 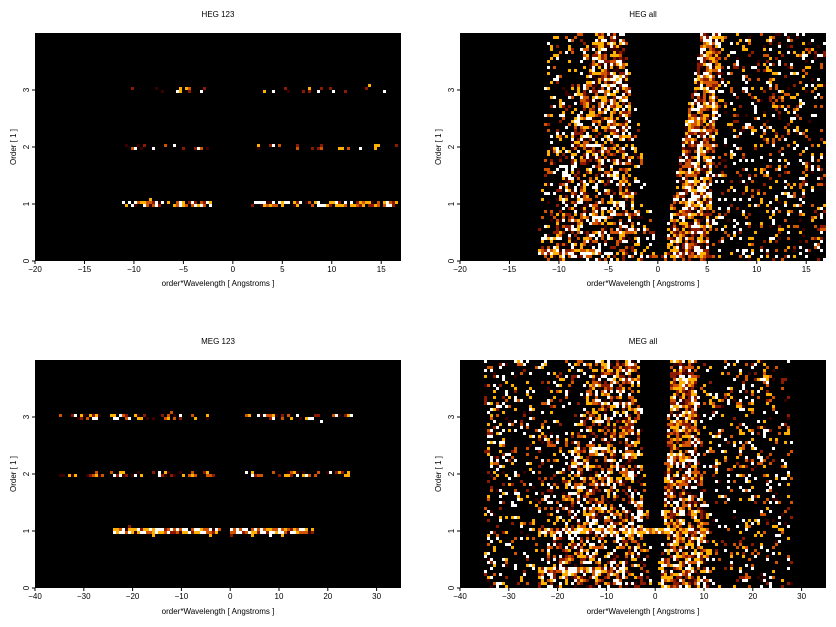 I want to click on x-tick-label: −5, so click(x=184, y=269).